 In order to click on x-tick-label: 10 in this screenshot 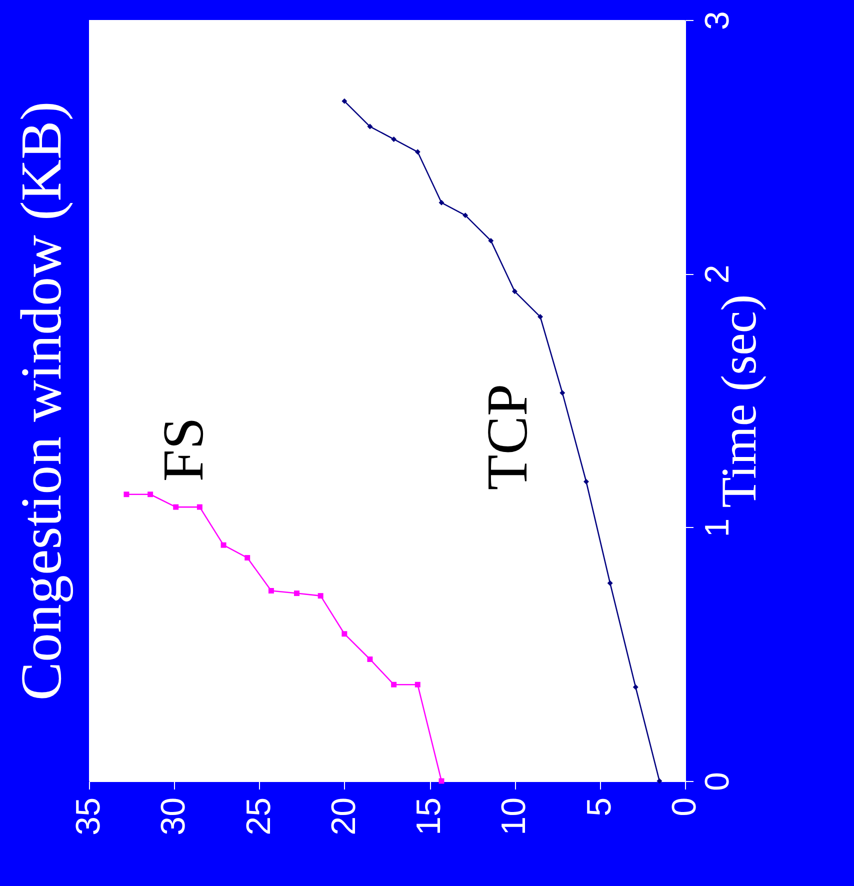, I will do `click(514, 817)`.